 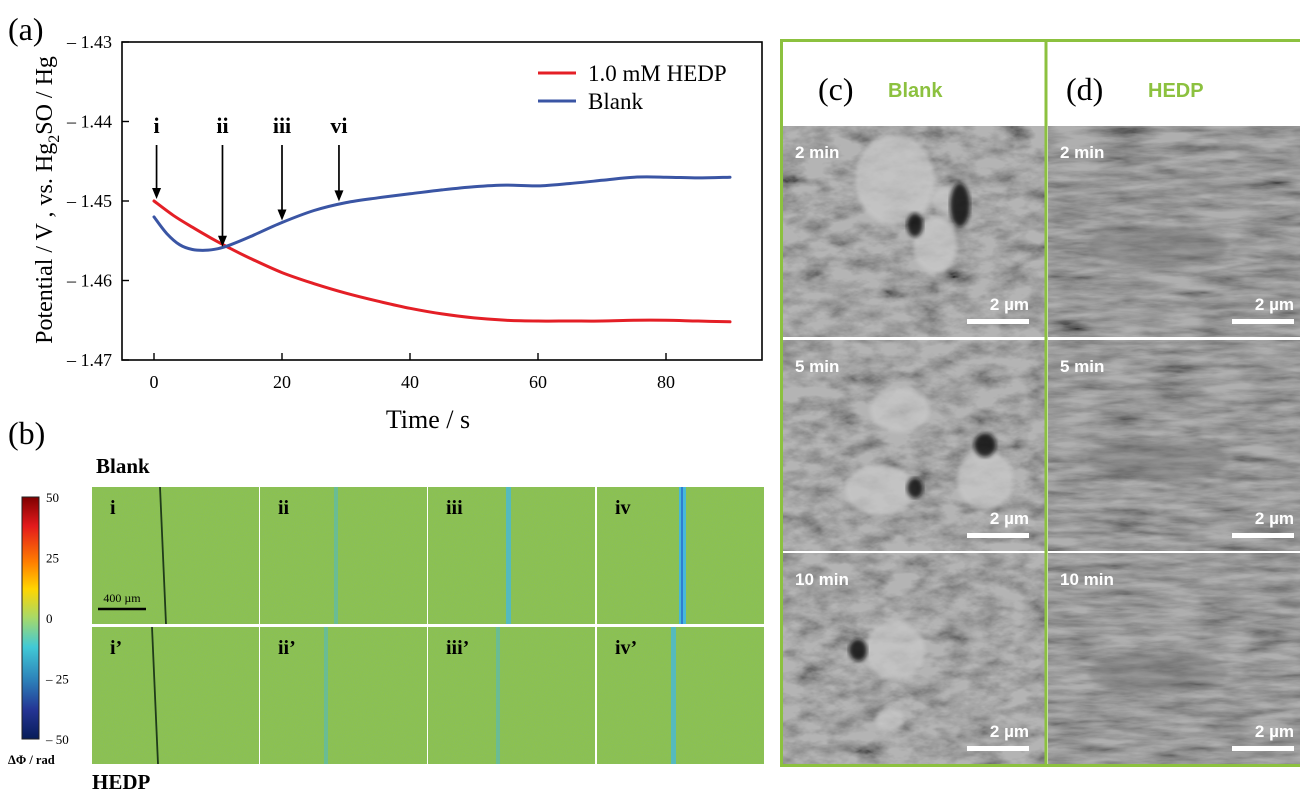 What do you see at coordinates (156, 125) in the screenshot?
I see `annotation-label: i` at bounding box center [156, 125].